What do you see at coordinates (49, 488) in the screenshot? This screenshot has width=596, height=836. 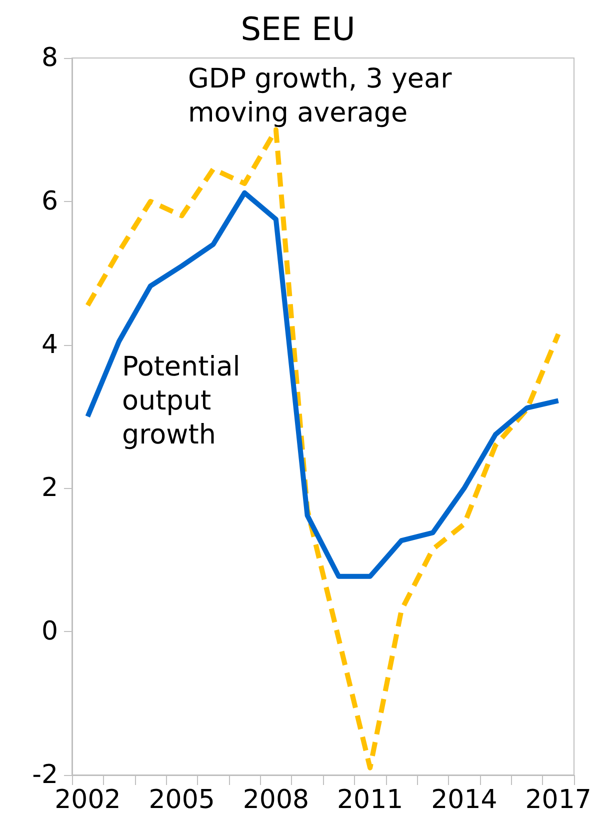 I see `y-tick-label: 2` at bounding box center [49, 488].